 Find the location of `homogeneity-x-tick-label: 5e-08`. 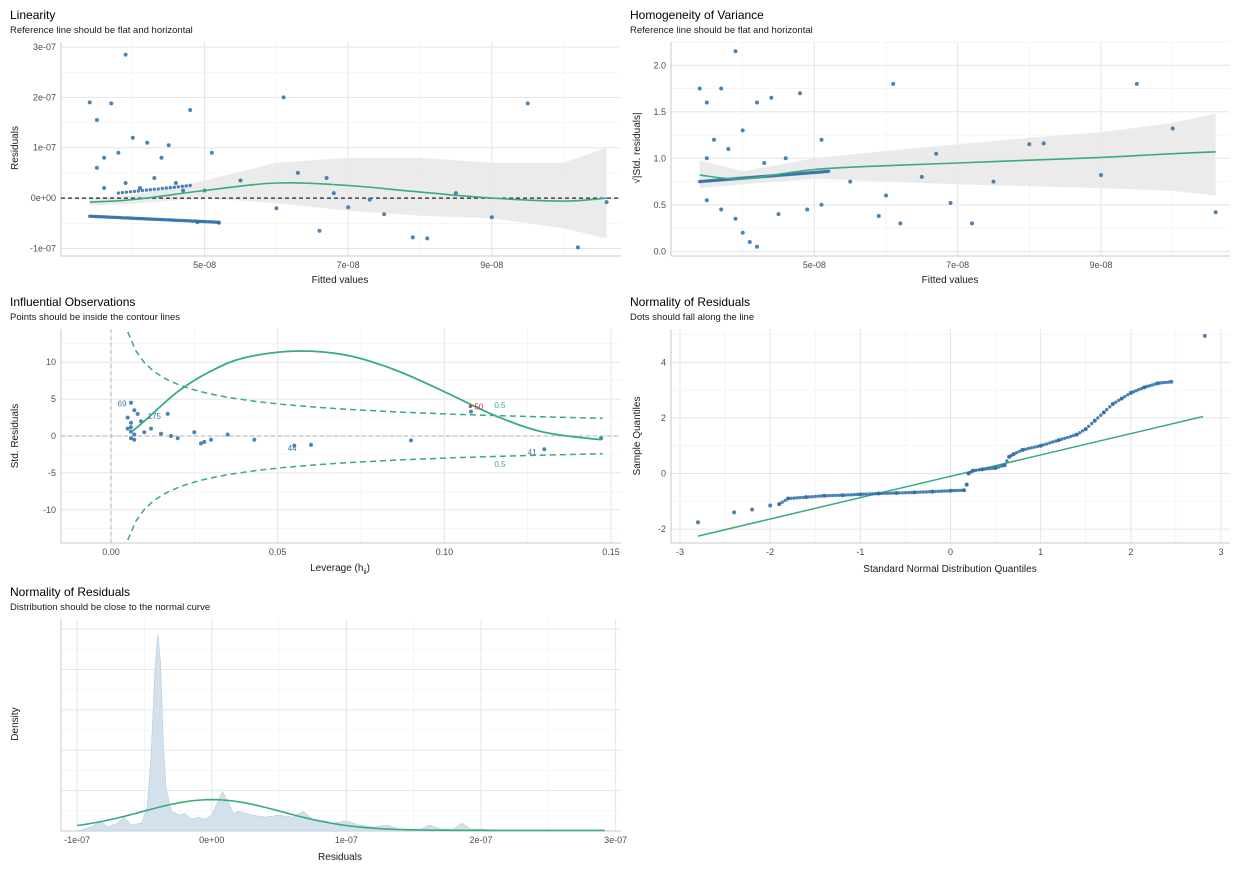

homogeneity-x-tick-label: 5e-08 is located at coordinates (814, 265).